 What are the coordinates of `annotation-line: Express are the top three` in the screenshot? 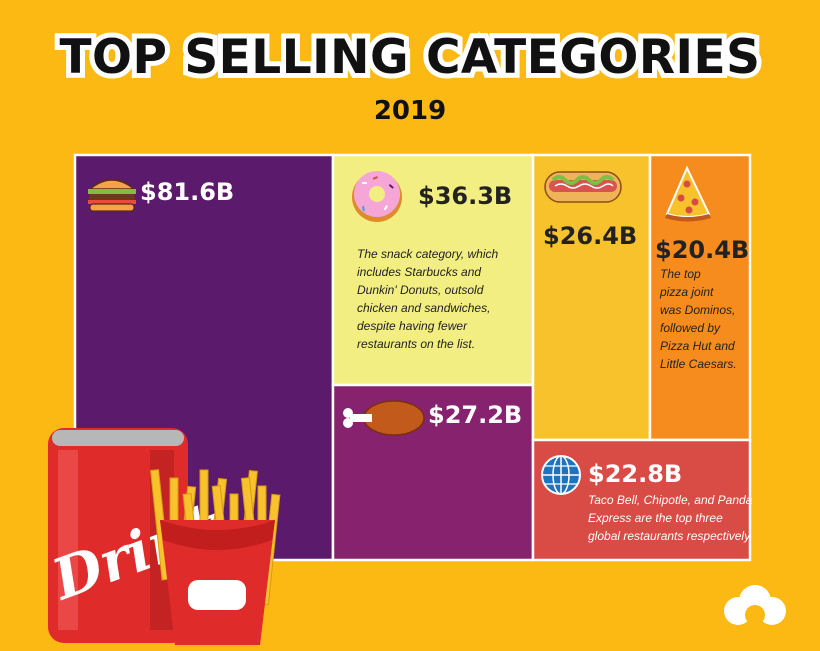 It's located at (655, 518).